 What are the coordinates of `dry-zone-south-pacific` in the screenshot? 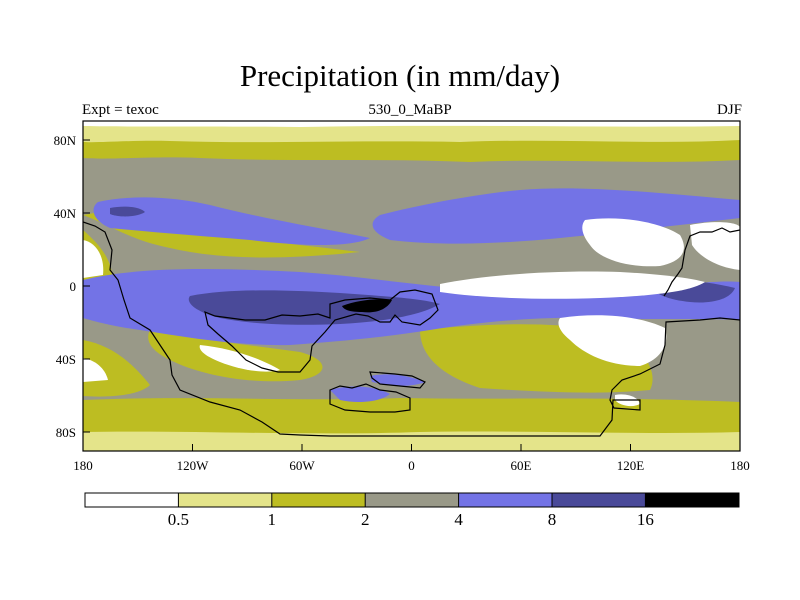 It's located at (239, 358).